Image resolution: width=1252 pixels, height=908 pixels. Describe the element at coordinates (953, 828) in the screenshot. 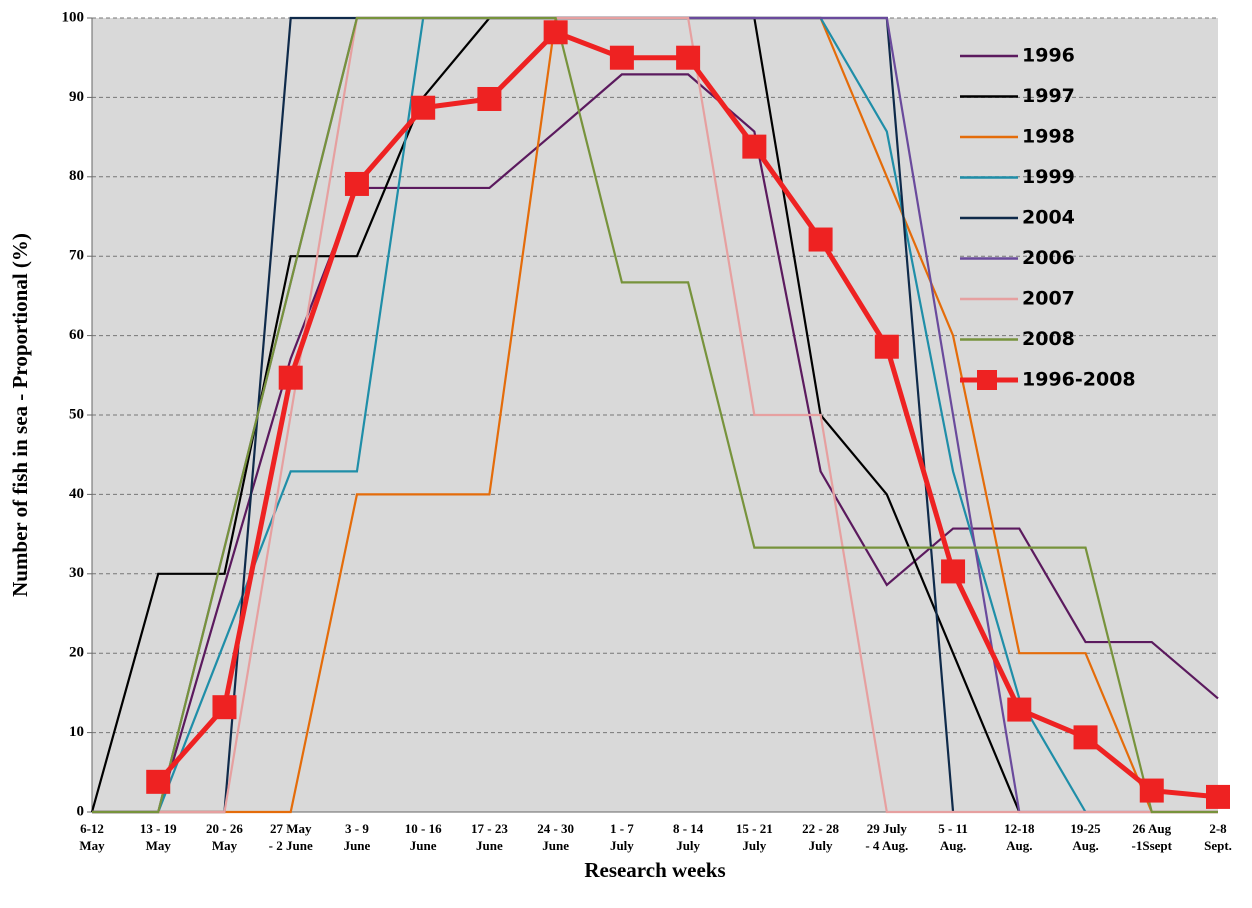

I see `x-tick-label: 5 - 11` at that location.